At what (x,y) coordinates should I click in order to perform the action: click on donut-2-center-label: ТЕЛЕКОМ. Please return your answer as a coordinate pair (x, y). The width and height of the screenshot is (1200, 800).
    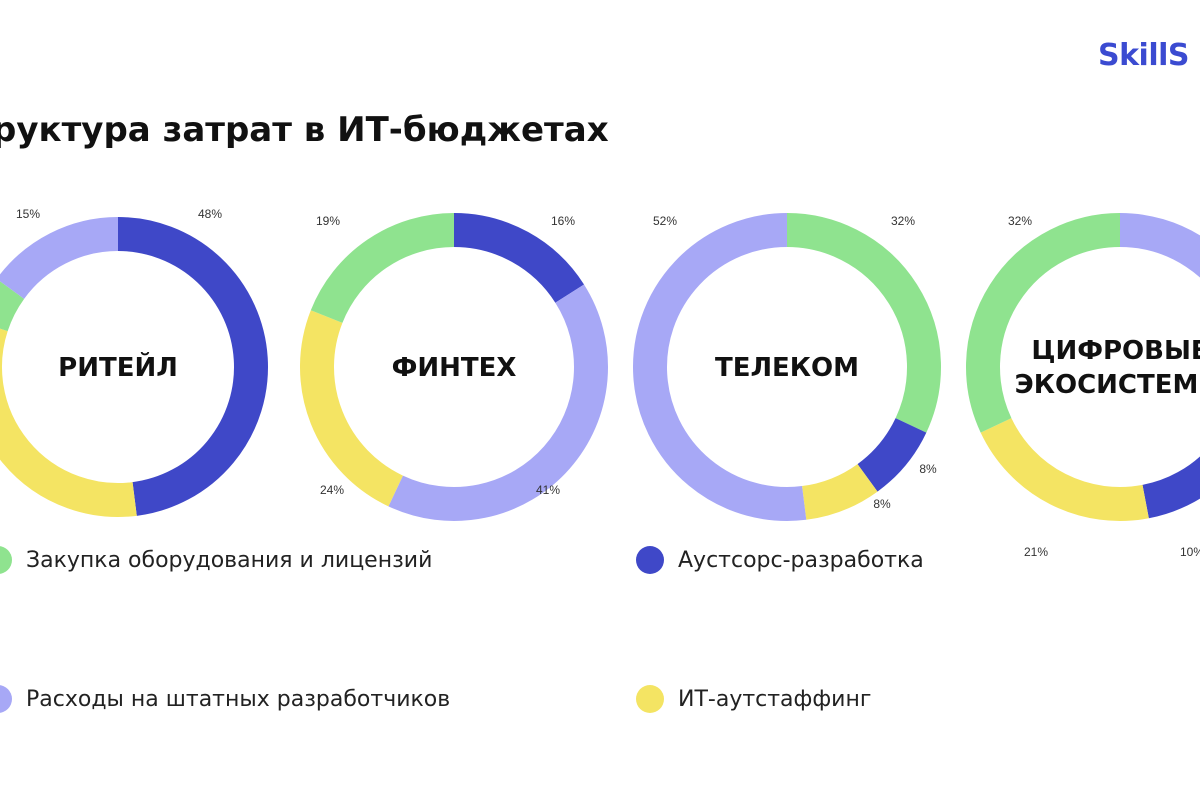
    Looking at the image, I should click on (787, 368).